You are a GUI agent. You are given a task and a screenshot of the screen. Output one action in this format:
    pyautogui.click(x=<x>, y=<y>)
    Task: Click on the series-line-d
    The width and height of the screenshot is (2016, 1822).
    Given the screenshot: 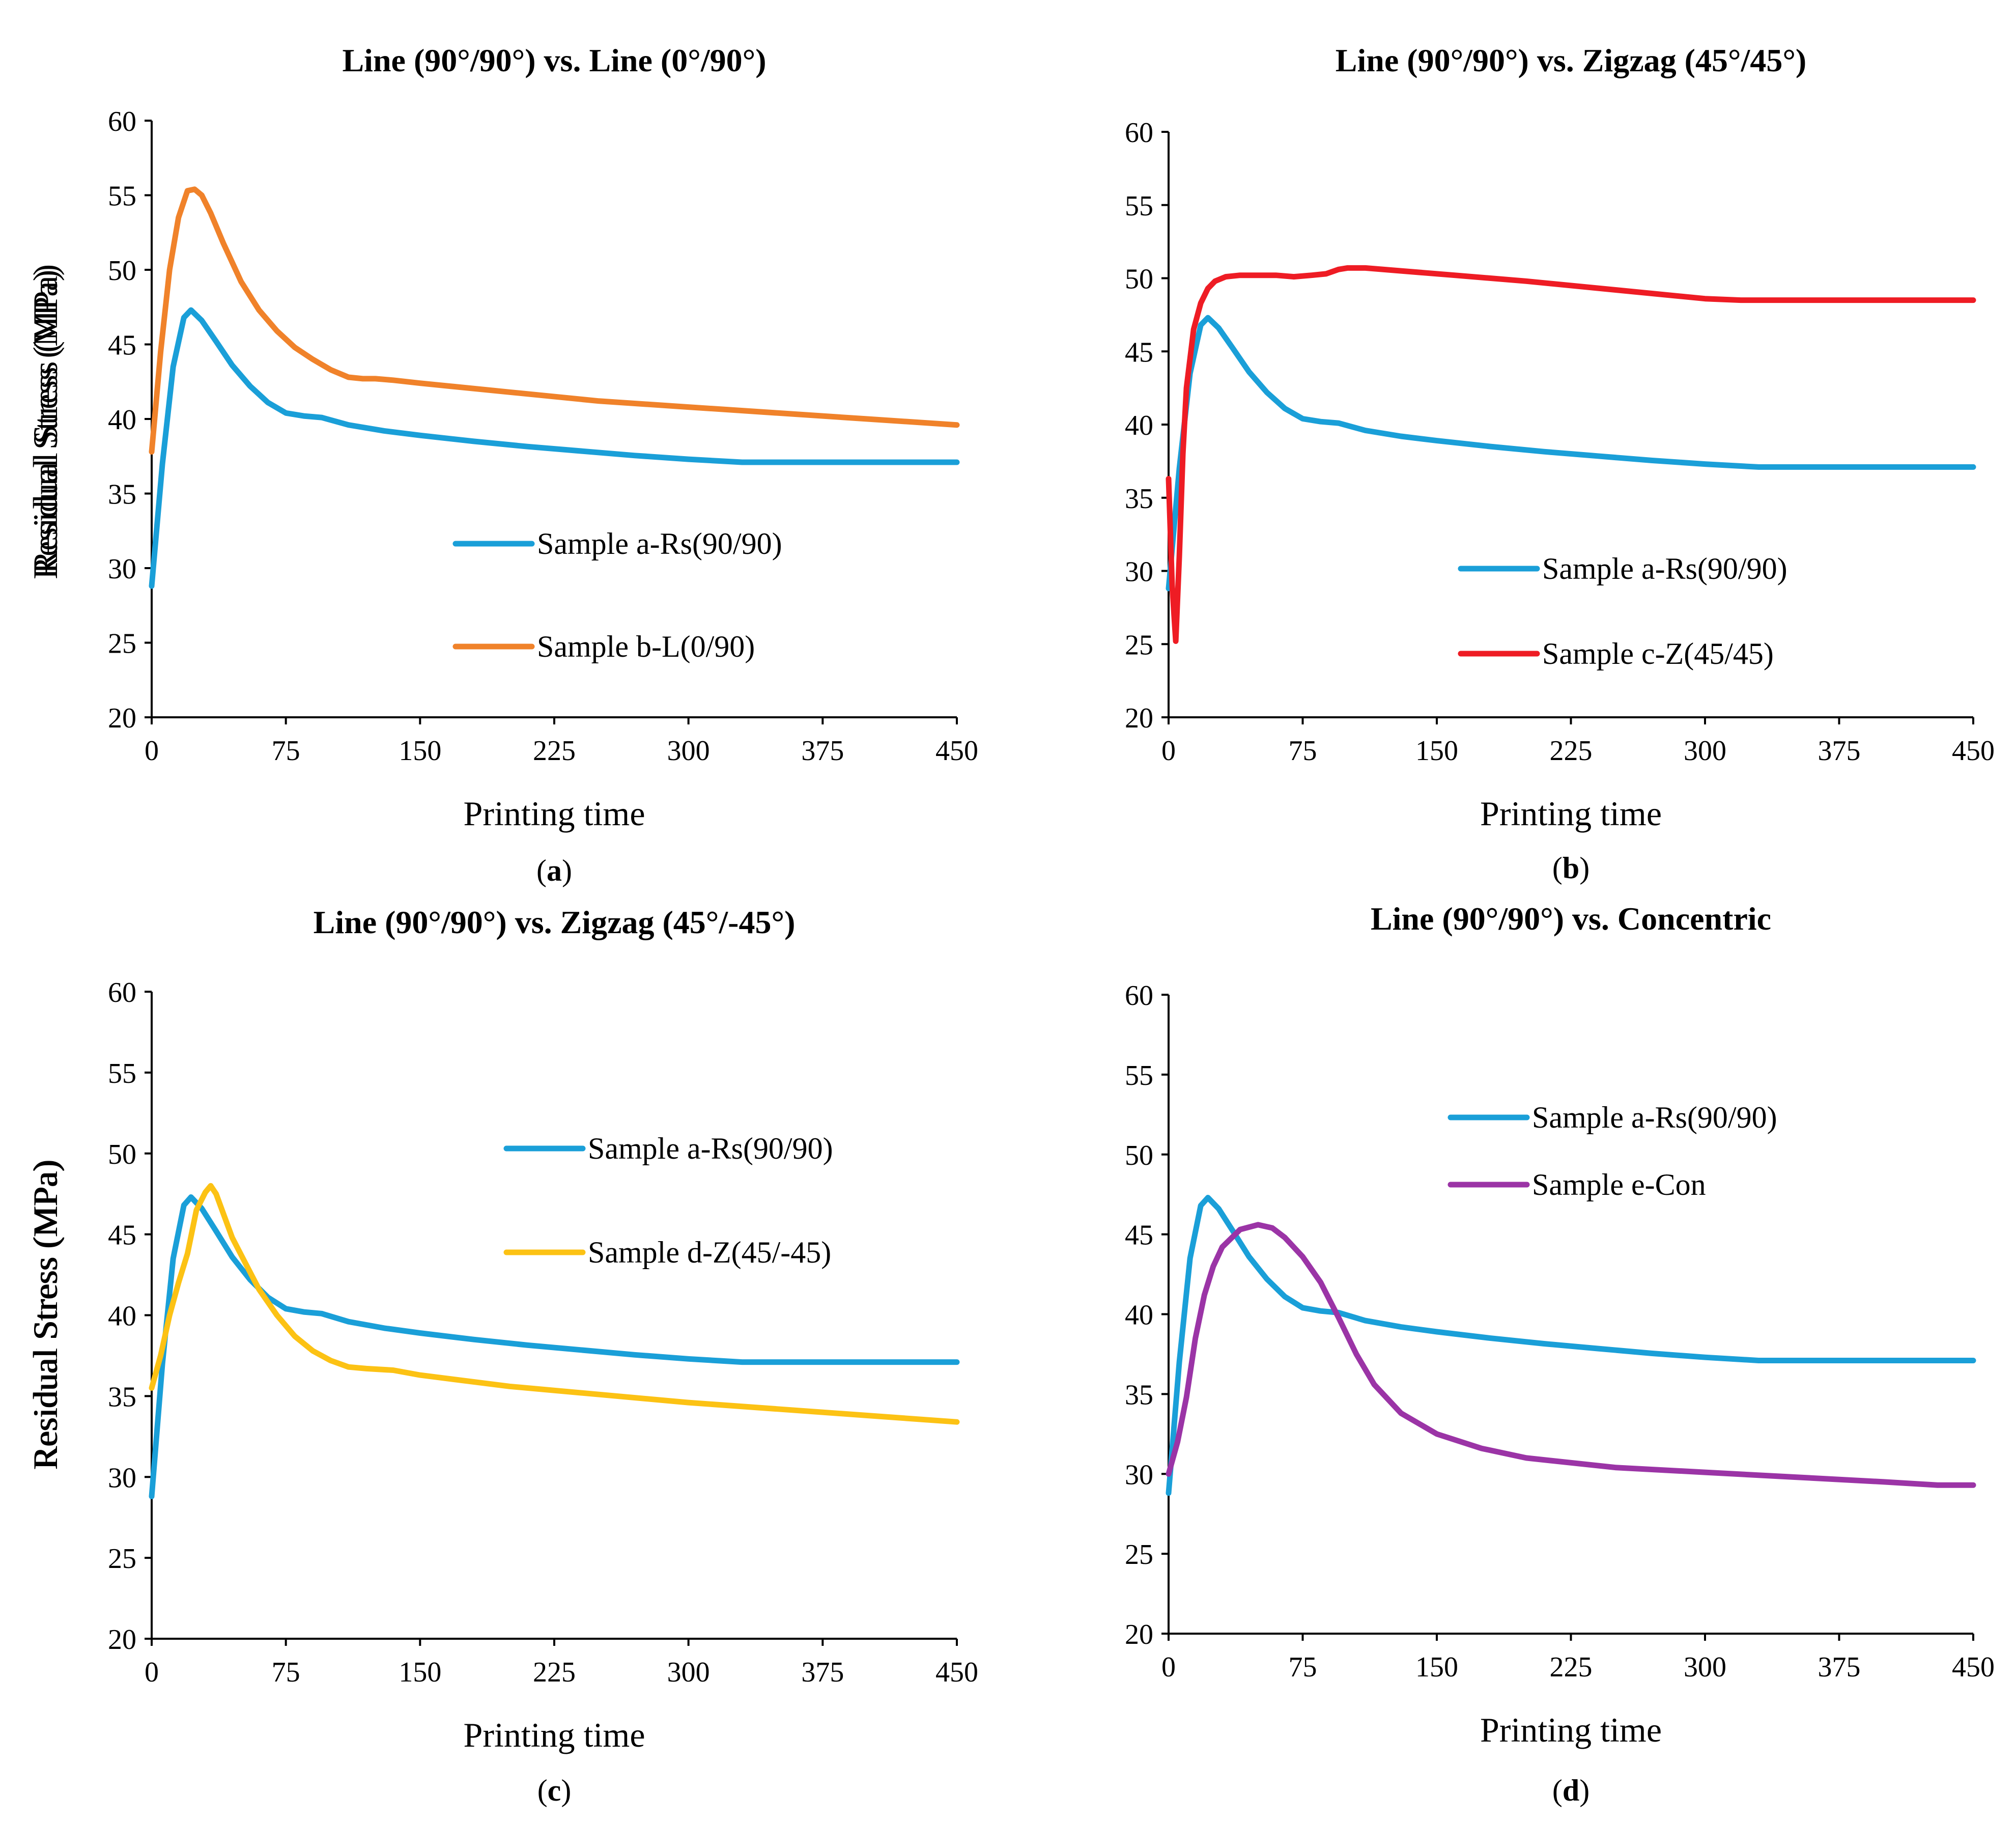 What is the action you would take?
    pyautogui.click(x=554, y=1304)
    